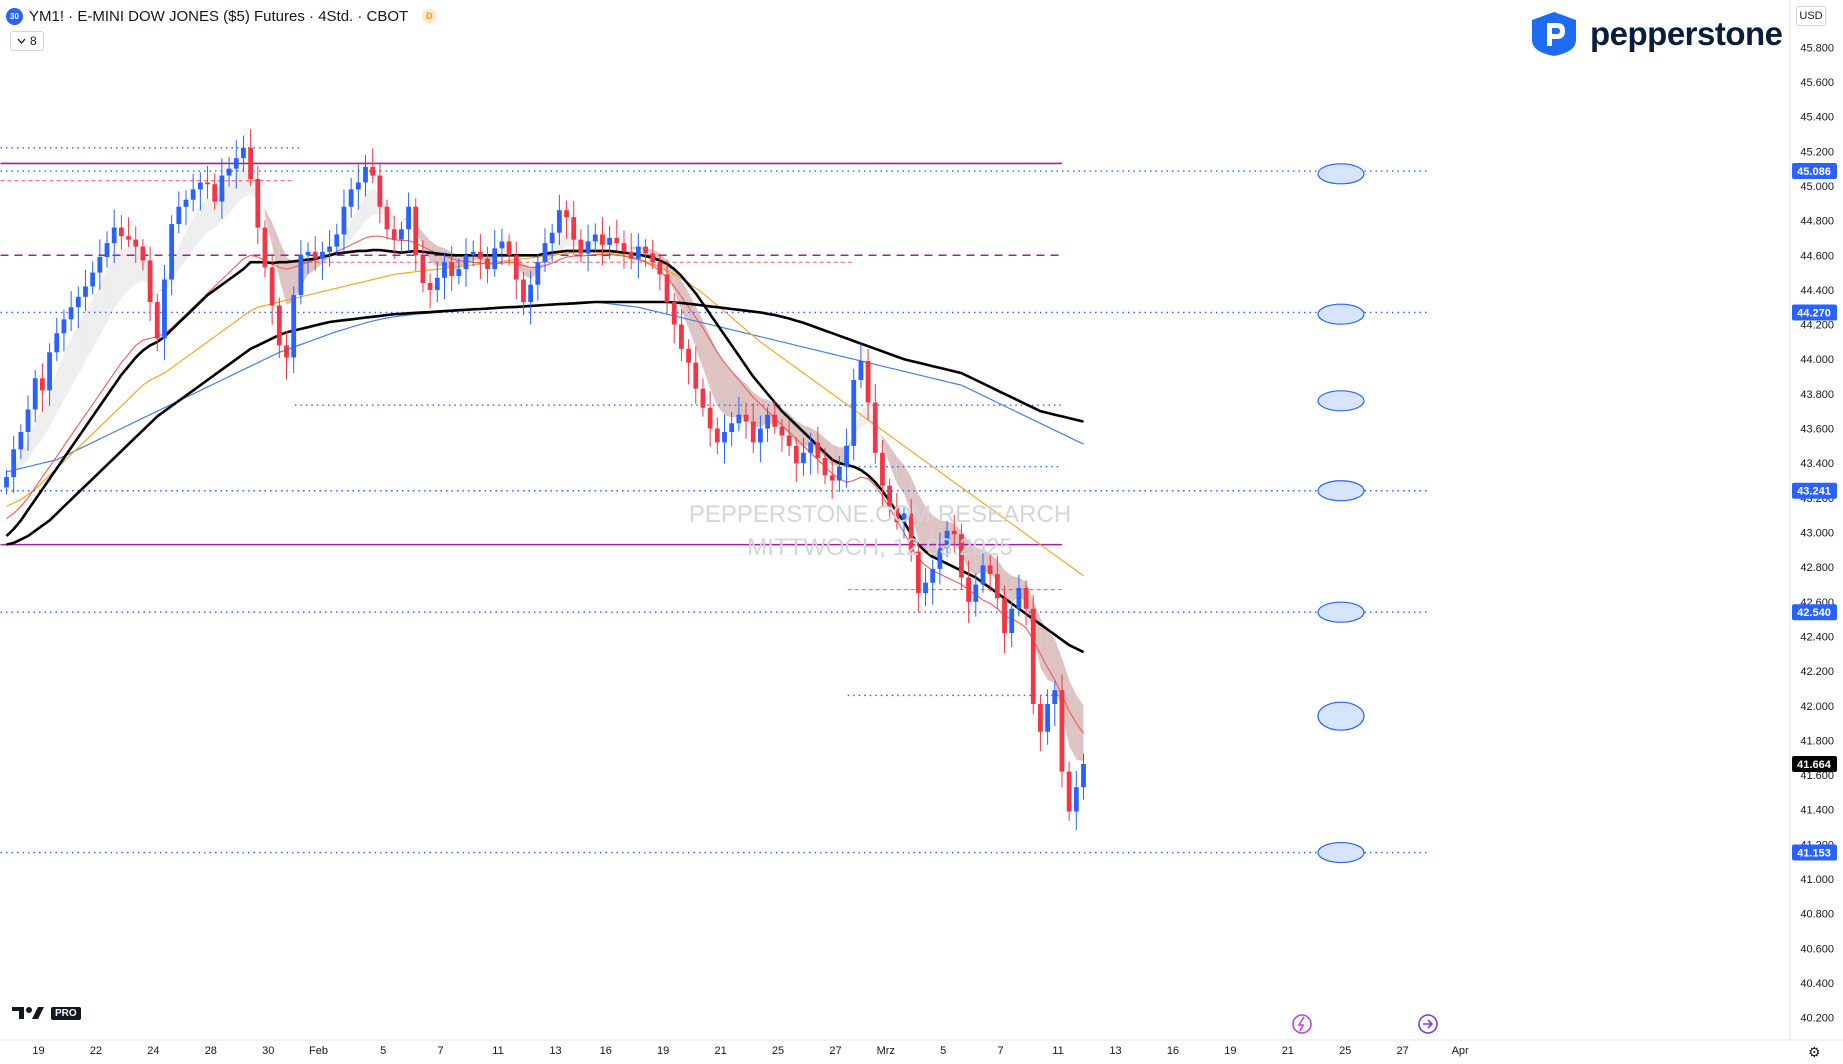  I want to click on indicator-toggle: 8, so click(27, 41).